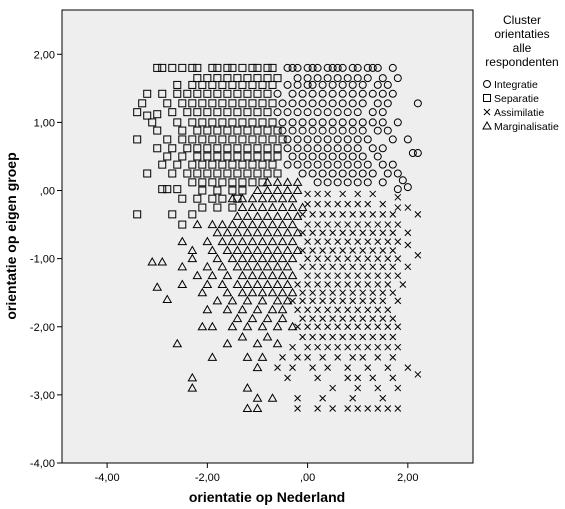 Image resolution: width=565 pixels, height=509 pixels. I want to click on legend-marker-integratie, so click(487, 84).